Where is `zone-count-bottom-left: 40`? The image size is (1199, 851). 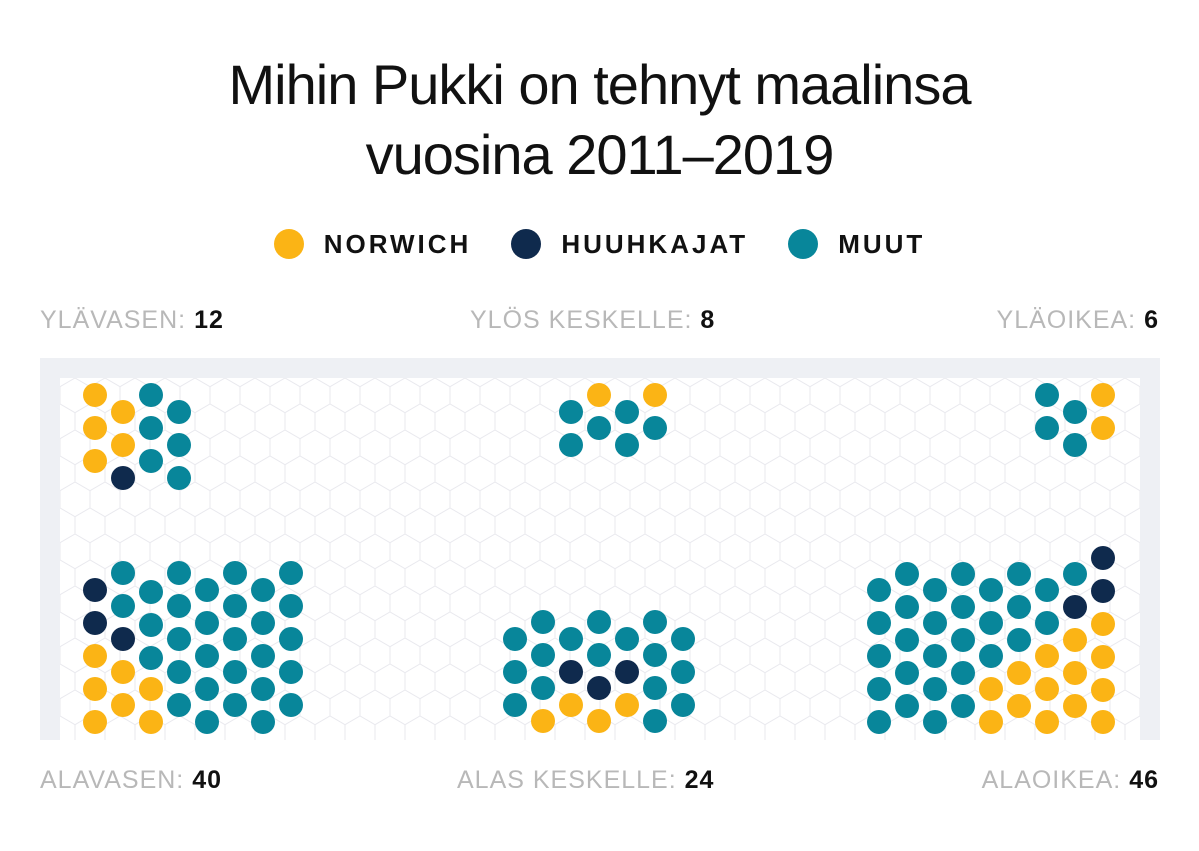
zone-count-bottom-left: 40 is located at coordinates (207, 780).